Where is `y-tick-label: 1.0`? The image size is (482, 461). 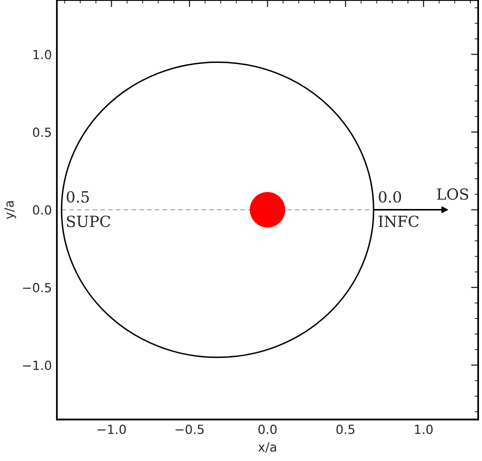
y-tick-label: 1.0 is located at coordinates (43, 55).